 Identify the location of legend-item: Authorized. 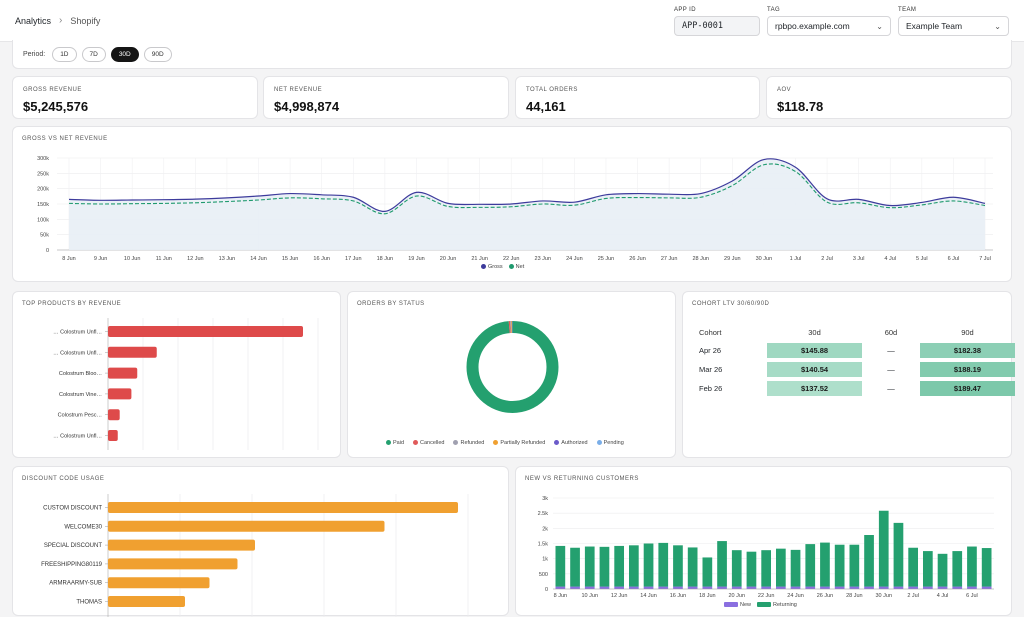
(571, 443).